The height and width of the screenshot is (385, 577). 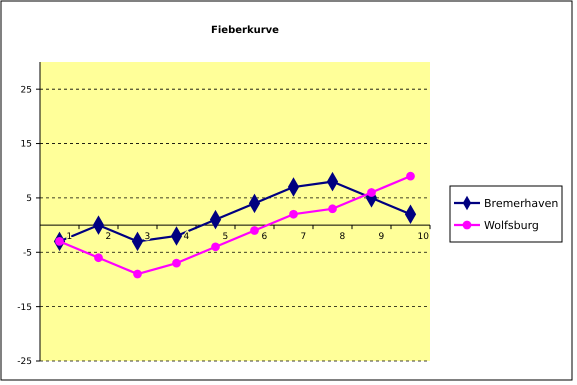 I want to click on x-tick-label: 8, so click(x=343, y=237).